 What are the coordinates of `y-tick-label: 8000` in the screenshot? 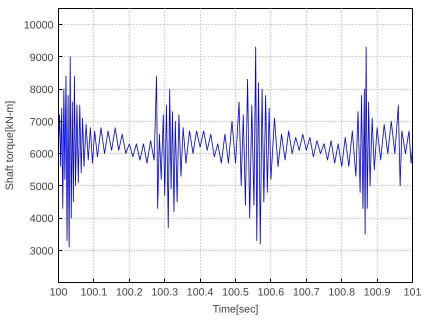 It's located at (42, 90).